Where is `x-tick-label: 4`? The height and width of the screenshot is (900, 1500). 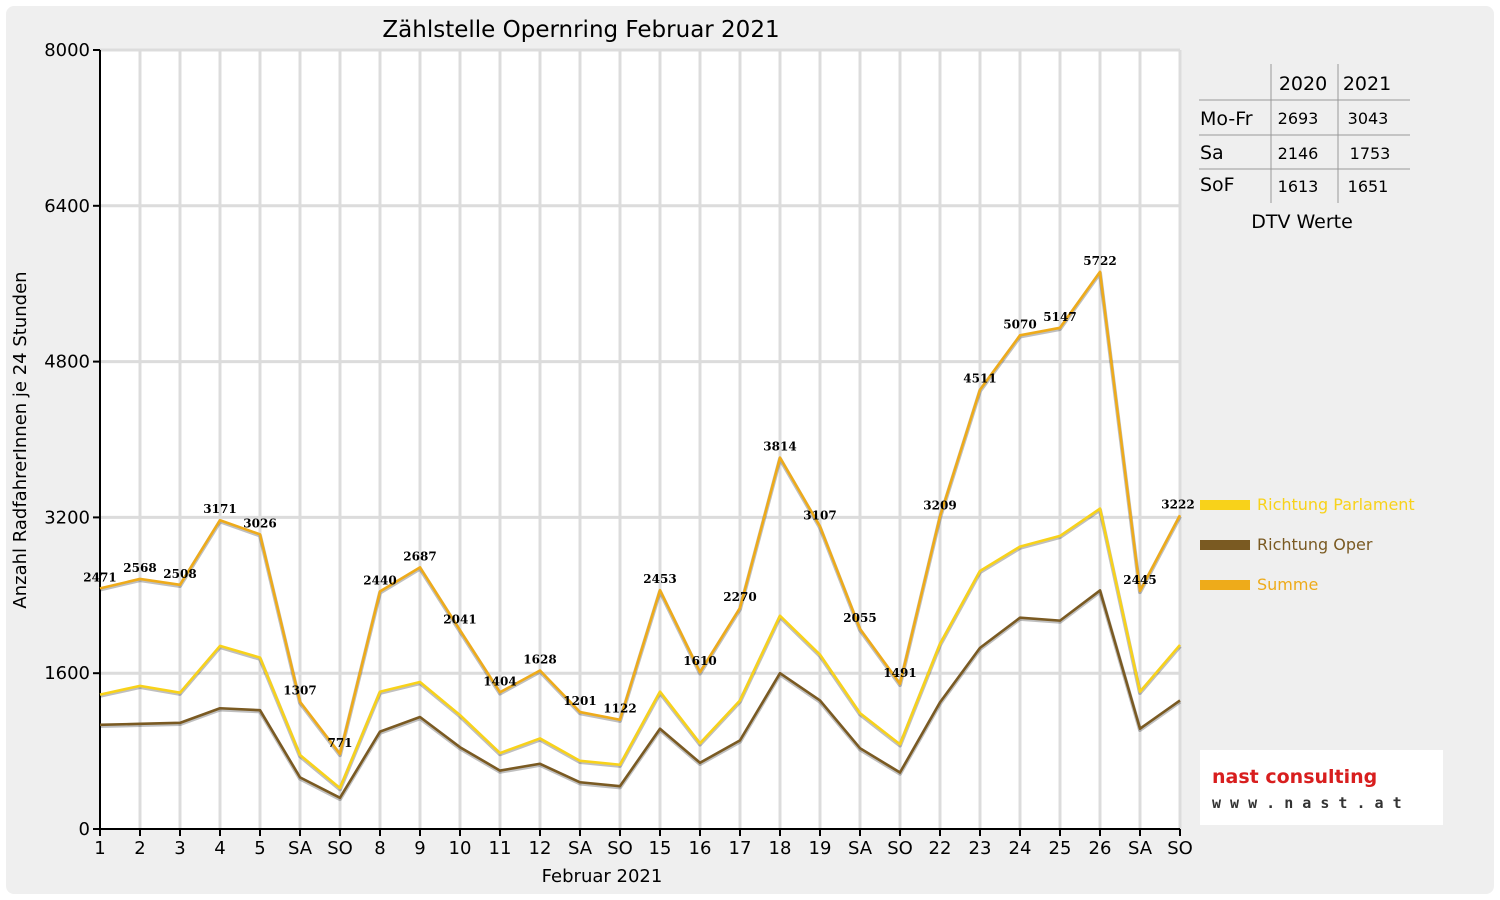 x-tick-label: 4 is located at coordinates (219, 848).